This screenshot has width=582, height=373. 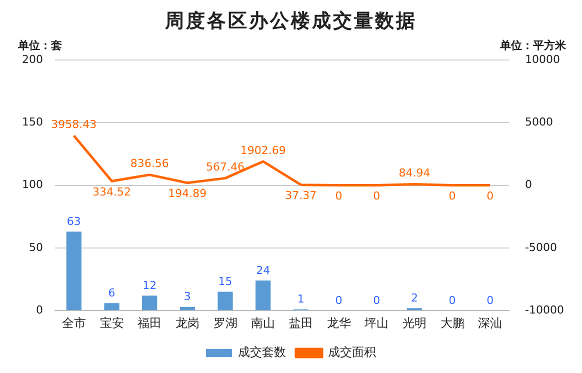 What do you see at coordinates (414, 297) in the screenshot?
I see `data-label: 2` at bounding box center [414, 297].